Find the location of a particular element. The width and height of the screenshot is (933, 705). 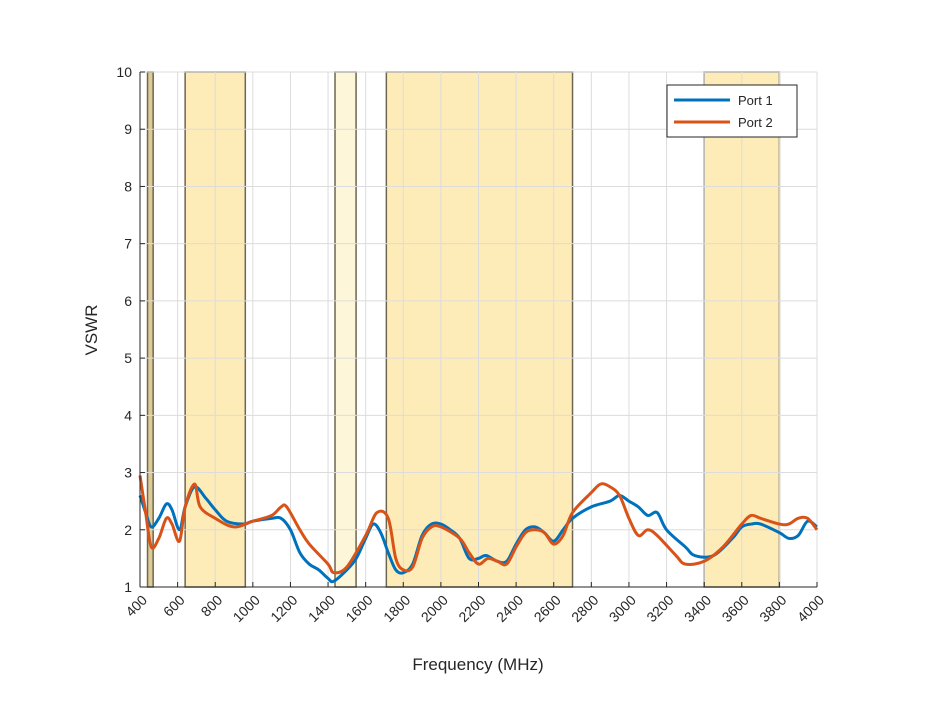

x-tick-label: 3000 is located at coordinates (622, 608).